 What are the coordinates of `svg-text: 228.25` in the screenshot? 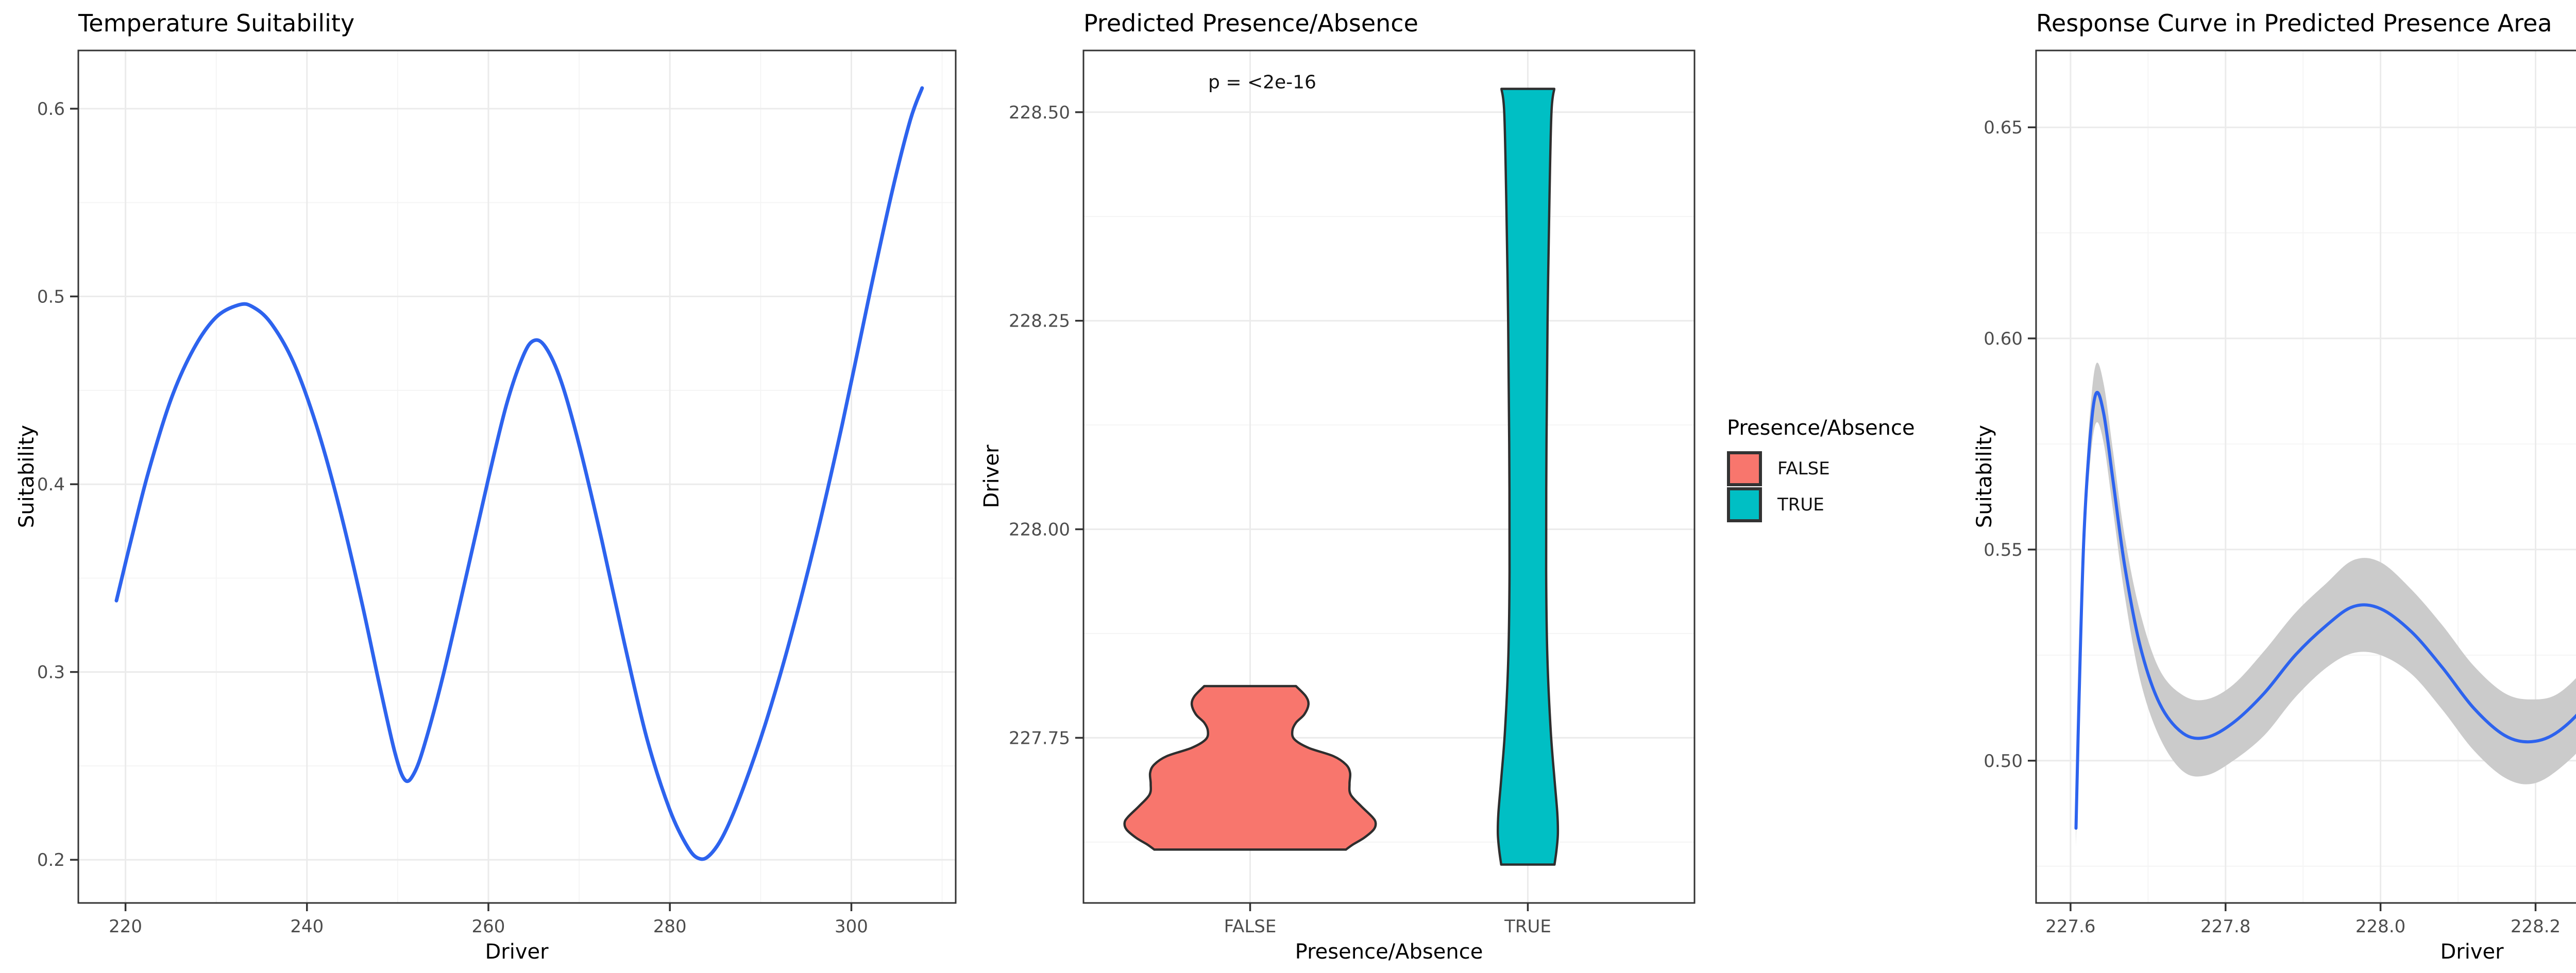 It's located at (1039, 321).